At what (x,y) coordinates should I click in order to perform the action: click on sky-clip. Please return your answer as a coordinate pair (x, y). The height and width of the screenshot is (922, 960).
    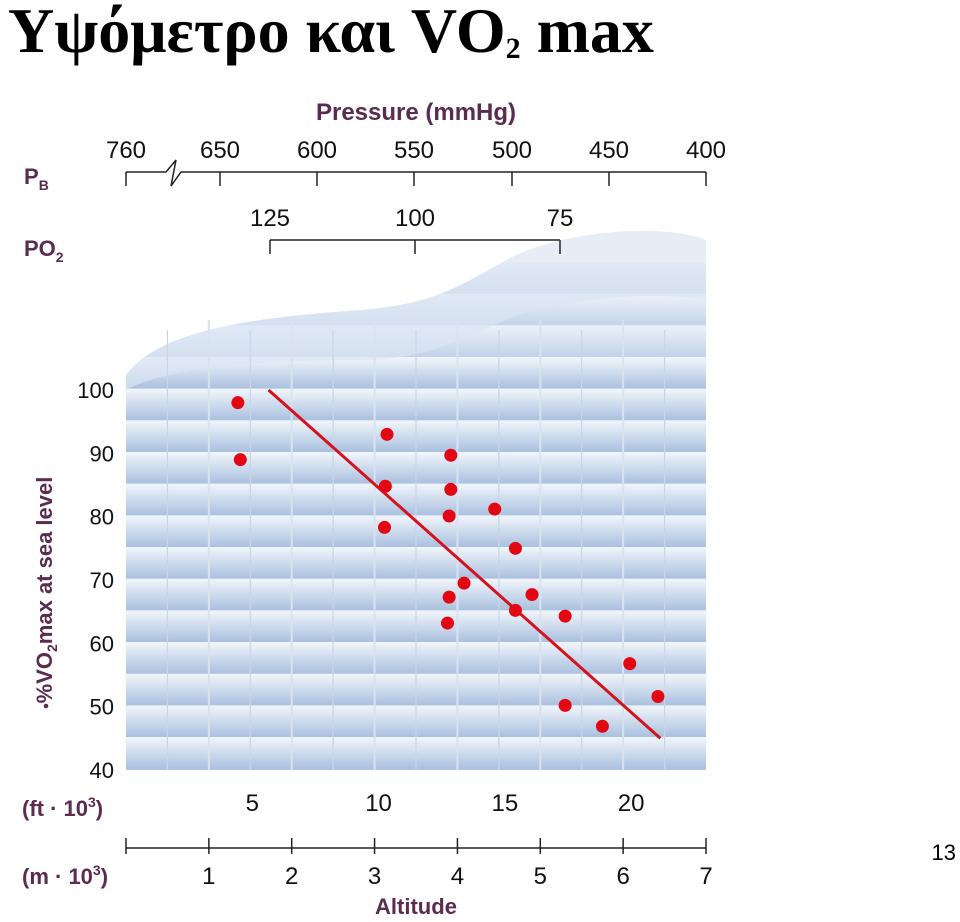
    Looking at the image, I should click on (416, 302).